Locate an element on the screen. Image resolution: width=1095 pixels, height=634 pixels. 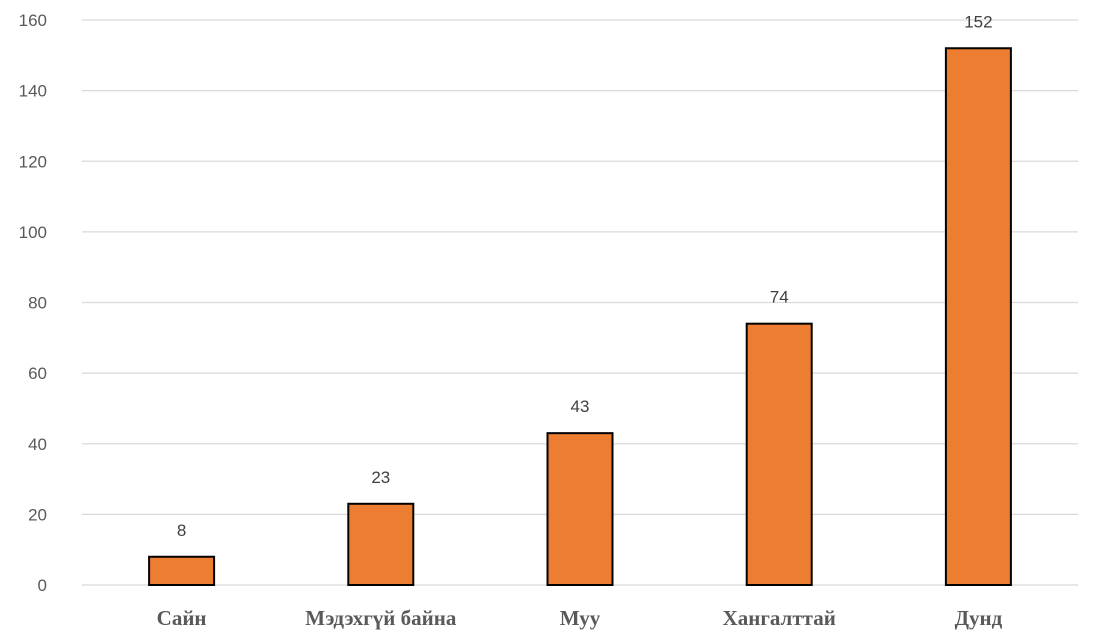
y-tick-label: 60 is located at coordinates (37, 373).